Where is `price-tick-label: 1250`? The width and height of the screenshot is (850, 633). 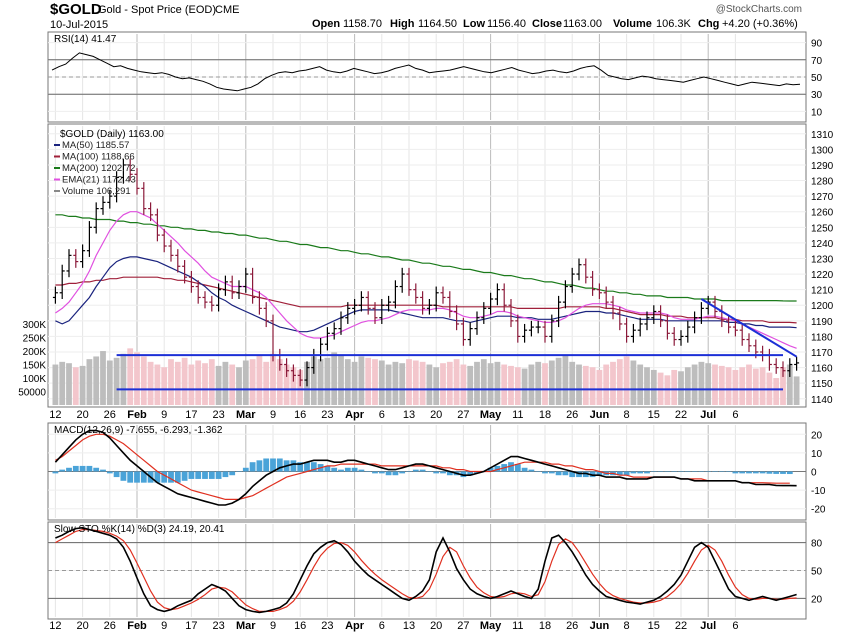 price-tick-label: 1250 is located at coordinates (822, 228).